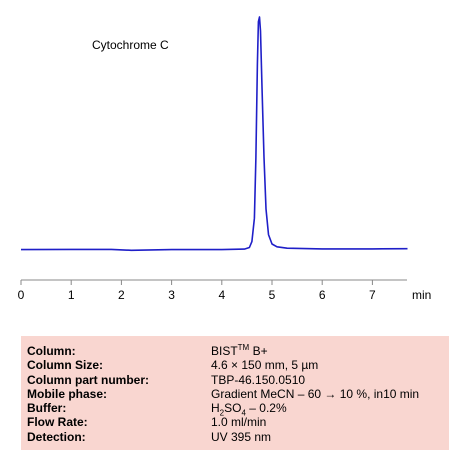  Describe the element at coordinates (171, 295) in the screenshot. I see `x-tick-label: 3` at that location.